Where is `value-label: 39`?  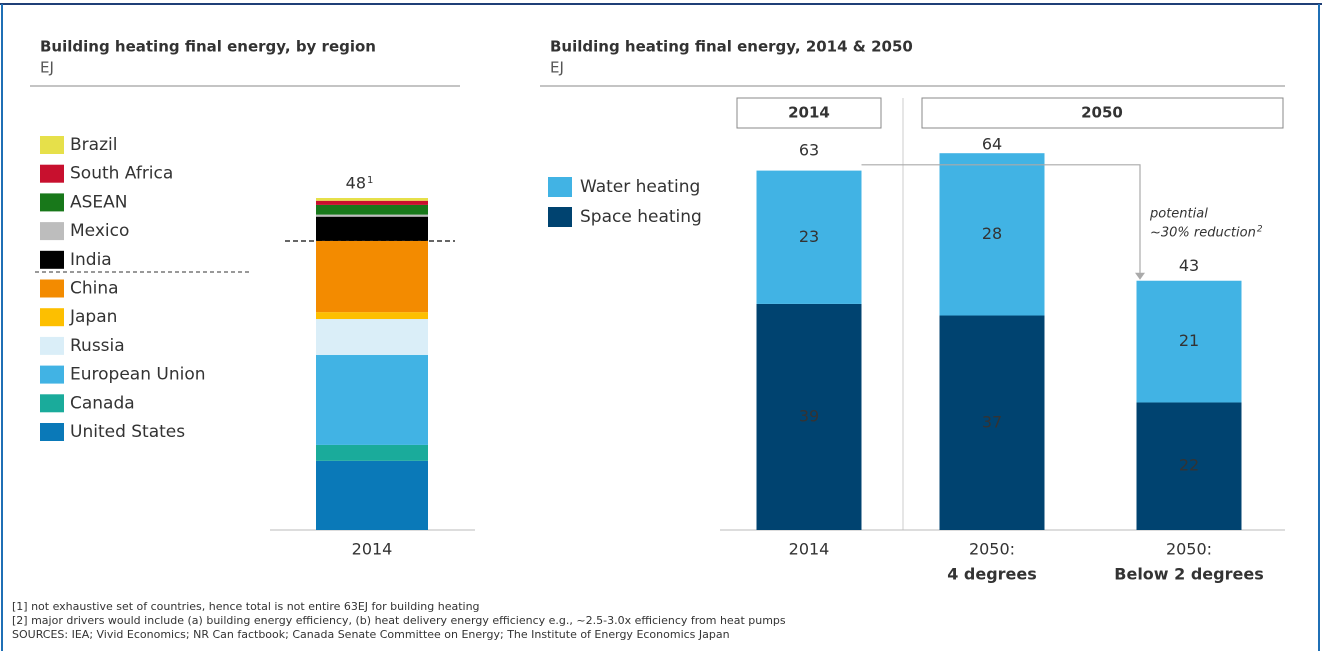
value-label: 39 is located at coordinates (809, 415).